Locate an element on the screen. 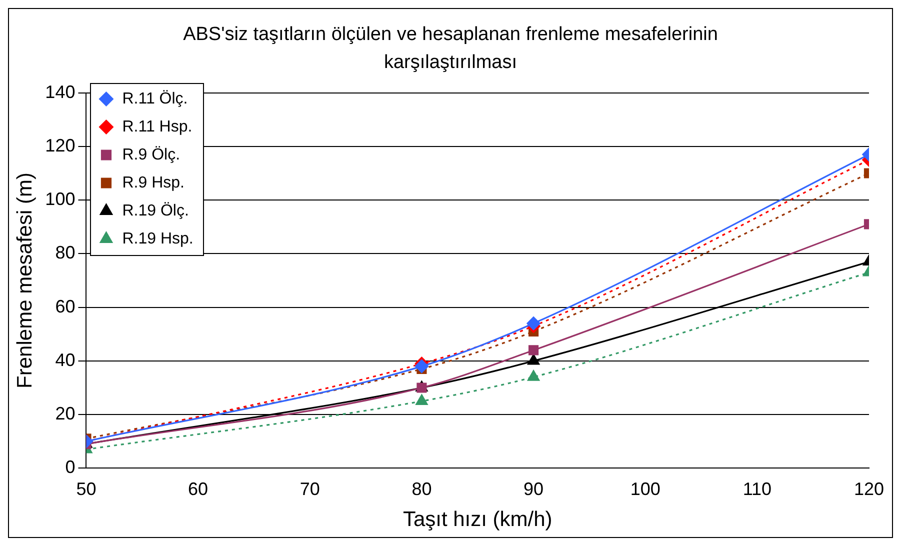 This screenshot has width=901, height=540. x-tick-label: 80 is located at coordinates (422, 488).